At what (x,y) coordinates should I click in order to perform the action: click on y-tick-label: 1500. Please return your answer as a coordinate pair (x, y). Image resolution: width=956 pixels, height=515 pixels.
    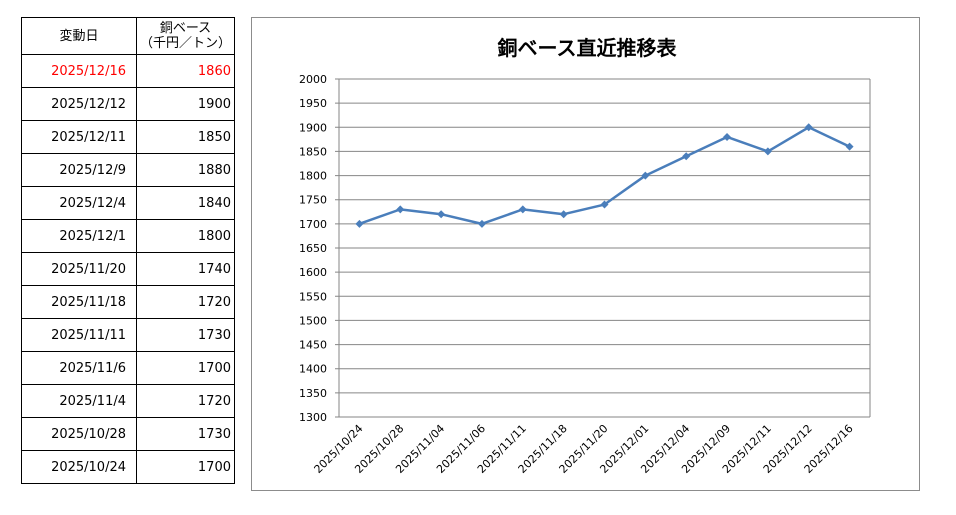
    Looking at the image, I should click on (313, 320).